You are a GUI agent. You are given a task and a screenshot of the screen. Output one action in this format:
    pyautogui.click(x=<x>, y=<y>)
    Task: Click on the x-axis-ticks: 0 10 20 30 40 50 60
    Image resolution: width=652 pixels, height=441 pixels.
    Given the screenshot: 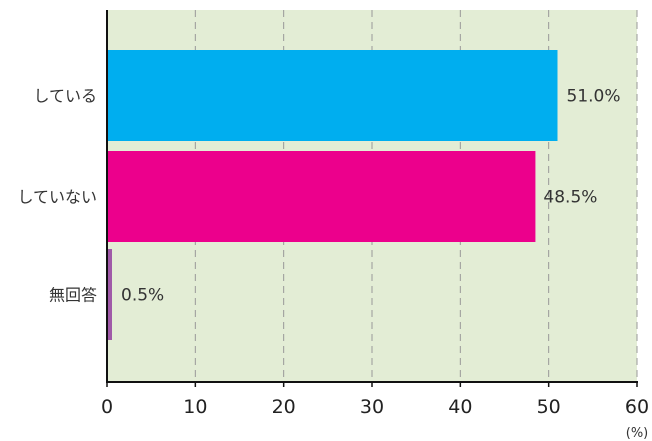 What is the action you would take?
    pyautogui.click(x=375, y=400)
    